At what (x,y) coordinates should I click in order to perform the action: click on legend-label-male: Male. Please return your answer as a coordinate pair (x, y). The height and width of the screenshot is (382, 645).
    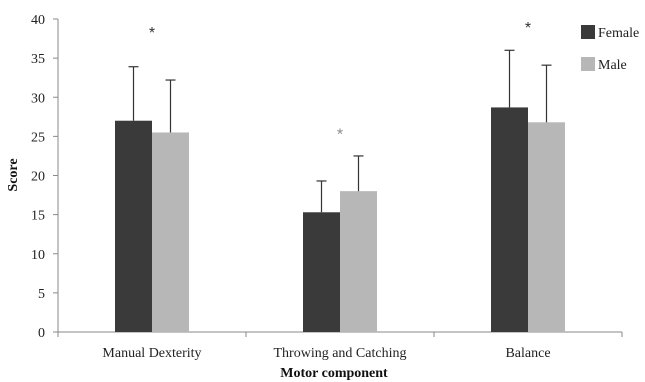
    Looking at the image, I should click on (612, 65).